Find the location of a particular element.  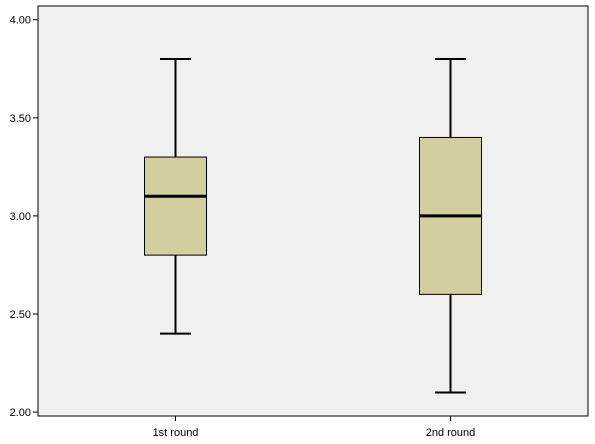

y-tick-label: 4.00 is located at coordinates (20, 21).